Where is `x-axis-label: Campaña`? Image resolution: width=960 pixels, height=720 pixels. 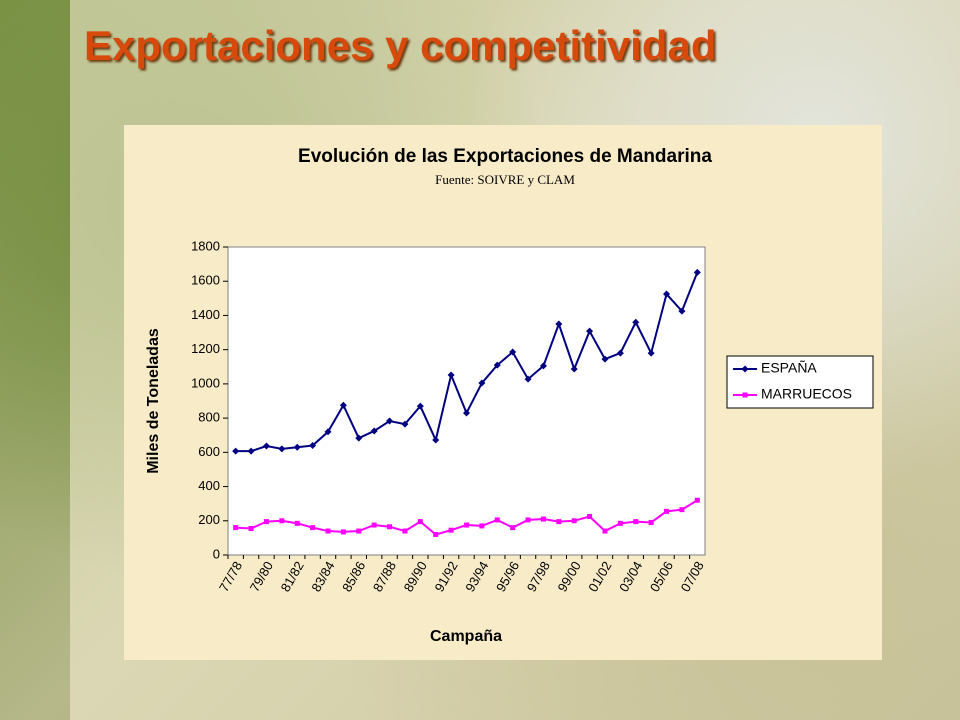 x-axis-label: Campaña is located at coordinates (466, 636).